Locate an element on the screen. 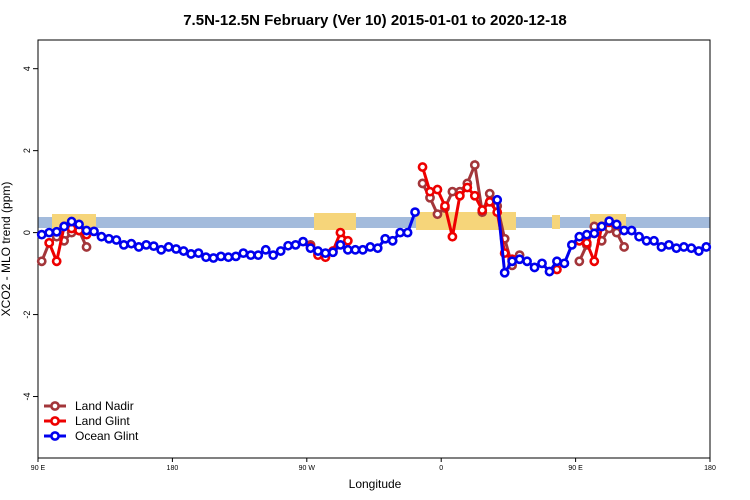 The width and height of the screenshot is (750, 500). x-tick-label: 90 W is located at coordinates (307, 468).